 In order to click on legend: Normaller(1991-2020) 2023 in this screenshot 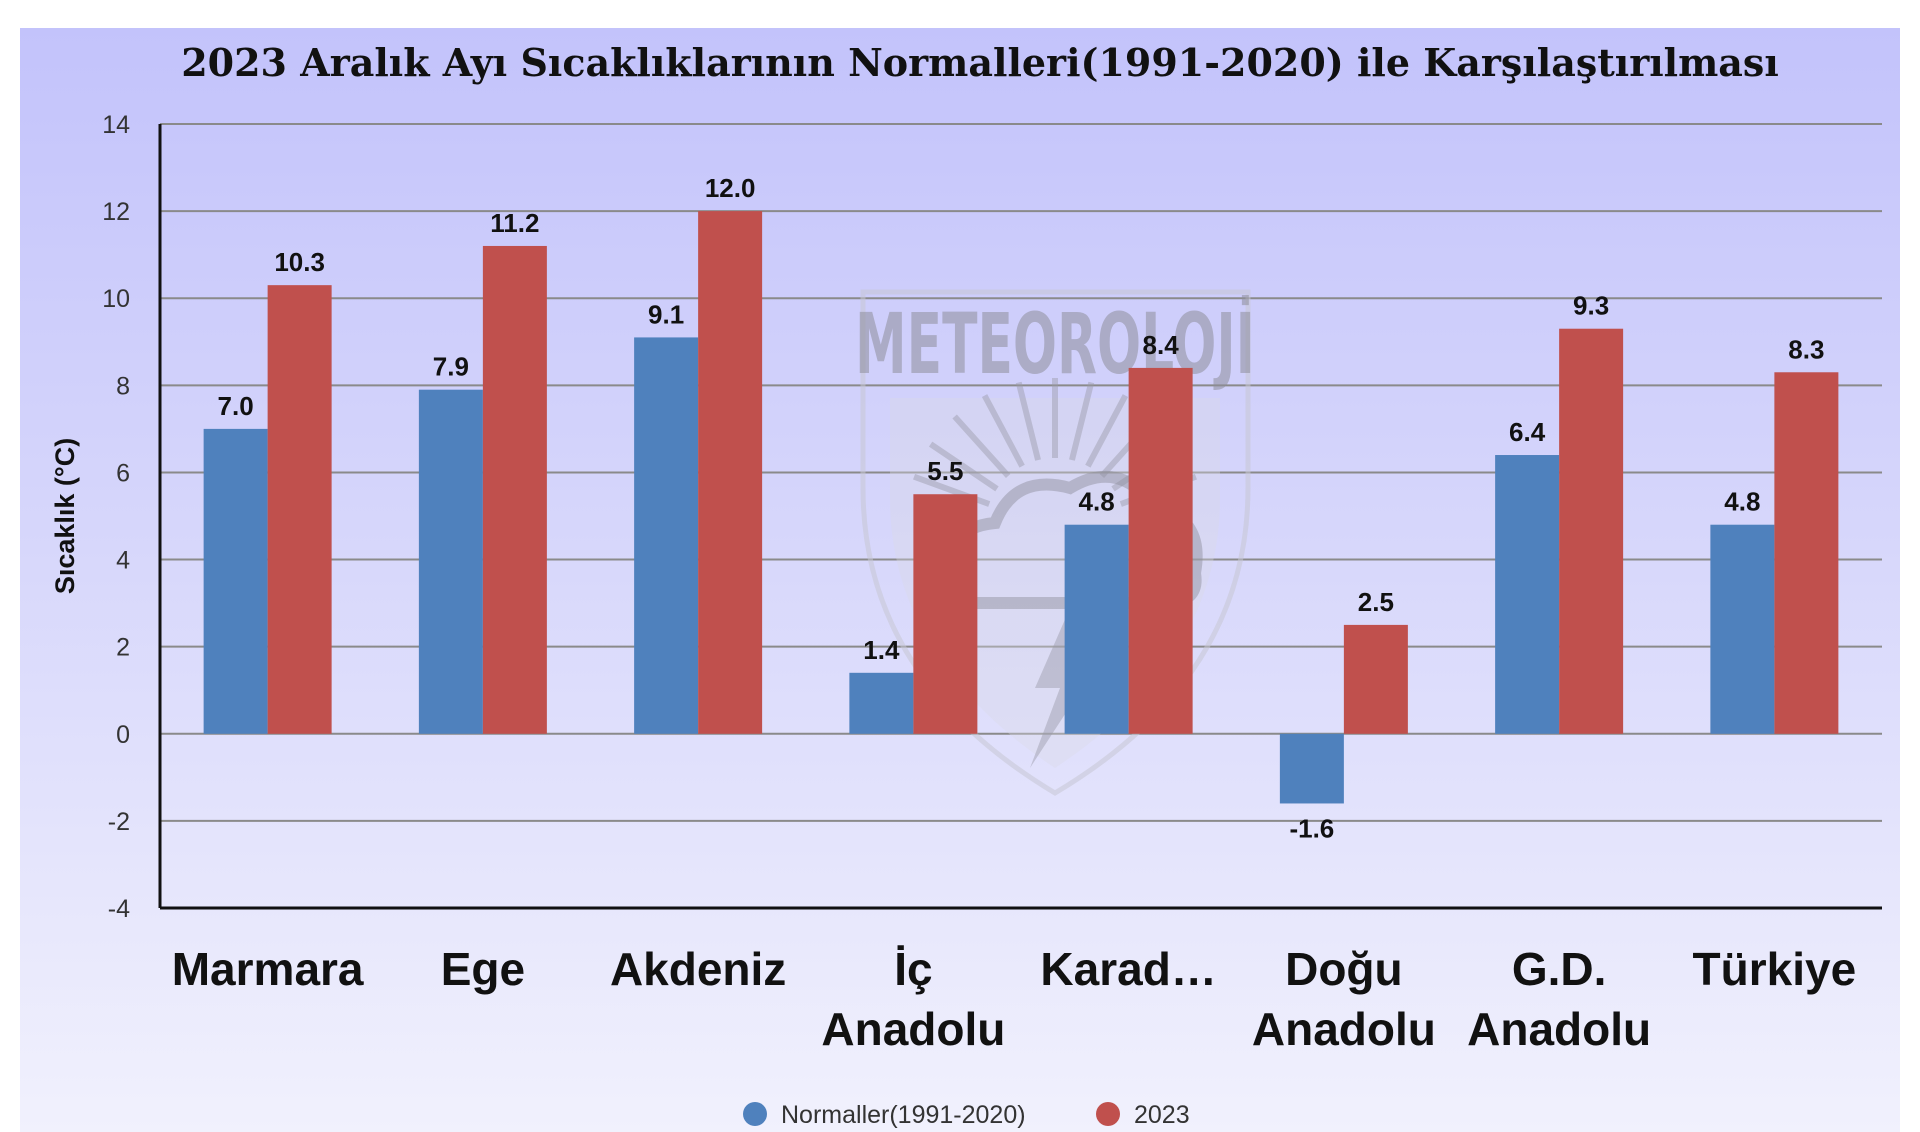, I will do `click(966, 1115)`.